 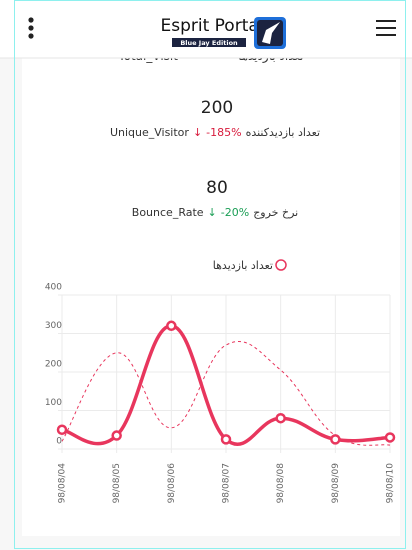 What do you see at coordinates (117, 483) in the screenshot?
I see `x-tick-label: 98/08/05` at bounding box center [117, 483].